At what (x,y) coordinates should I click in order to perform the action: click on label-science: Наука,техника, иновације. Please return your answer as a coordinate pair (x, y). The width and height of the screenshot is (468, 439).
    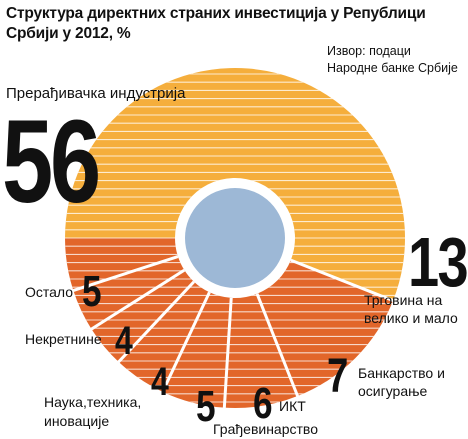
    Looking at the image, I should click on (92, 411).